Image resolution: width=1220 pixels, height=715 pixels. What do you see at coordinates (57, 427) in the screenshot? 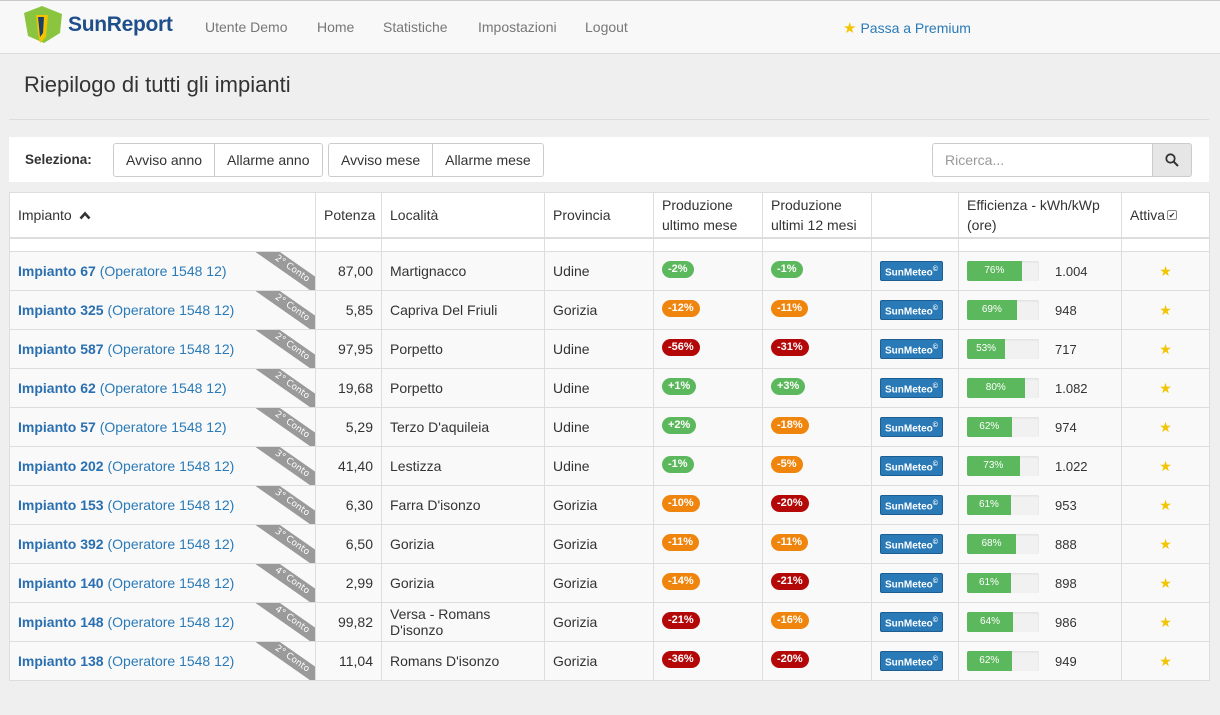
I see `plant-link: Impianto 57` at bounding box center [57, 427].